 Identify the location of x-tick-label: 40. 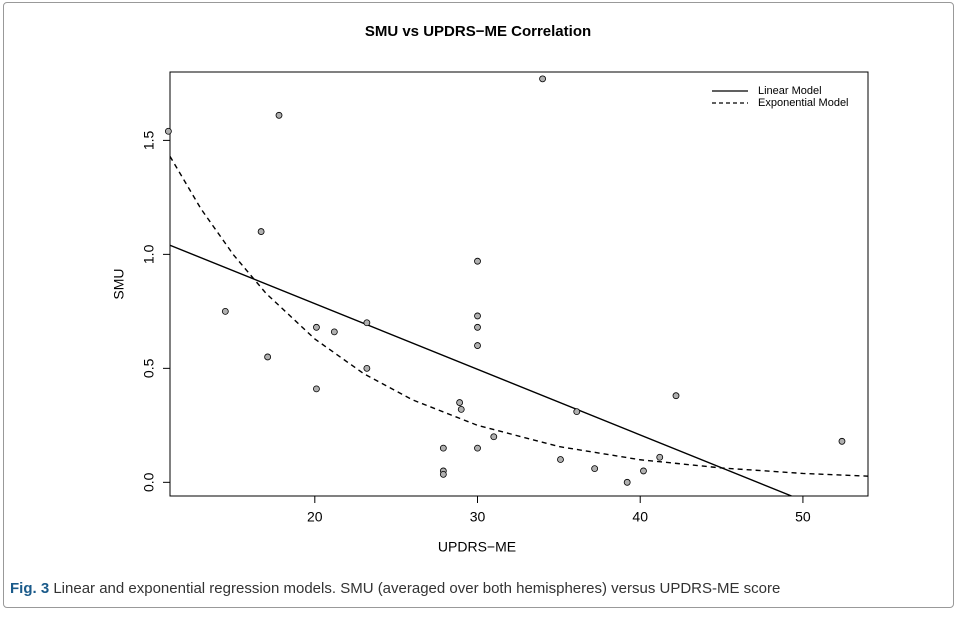
(640, 517).